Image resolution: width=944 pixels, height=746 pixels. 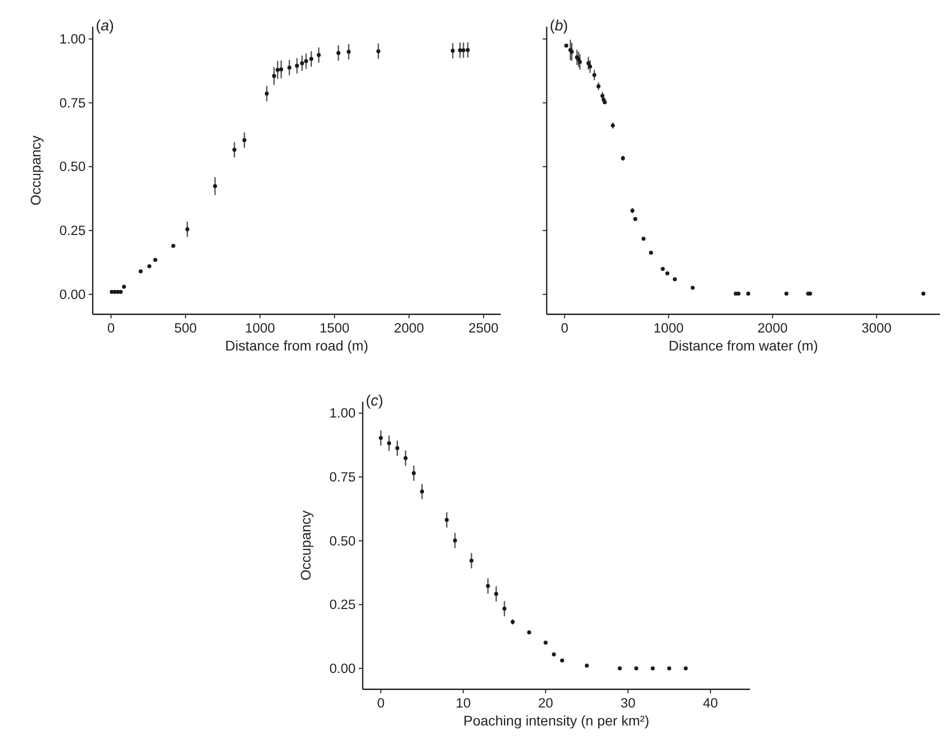 I want to click on x-tick-label: 10, so click(x=463, y=702).